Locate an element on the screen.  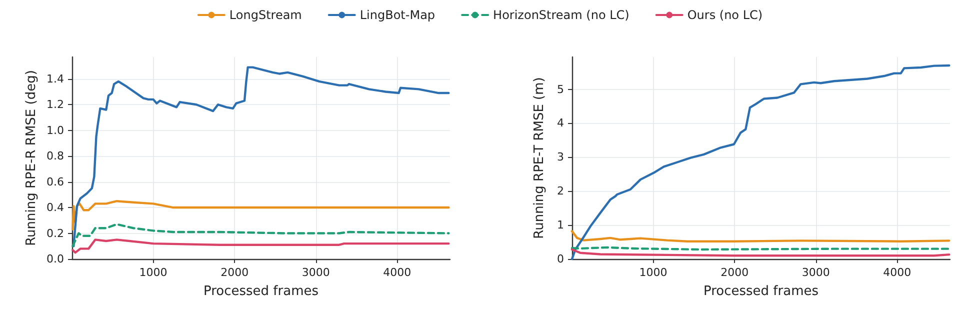
y-tick-label: 2 is located at coordinates (560, 191).